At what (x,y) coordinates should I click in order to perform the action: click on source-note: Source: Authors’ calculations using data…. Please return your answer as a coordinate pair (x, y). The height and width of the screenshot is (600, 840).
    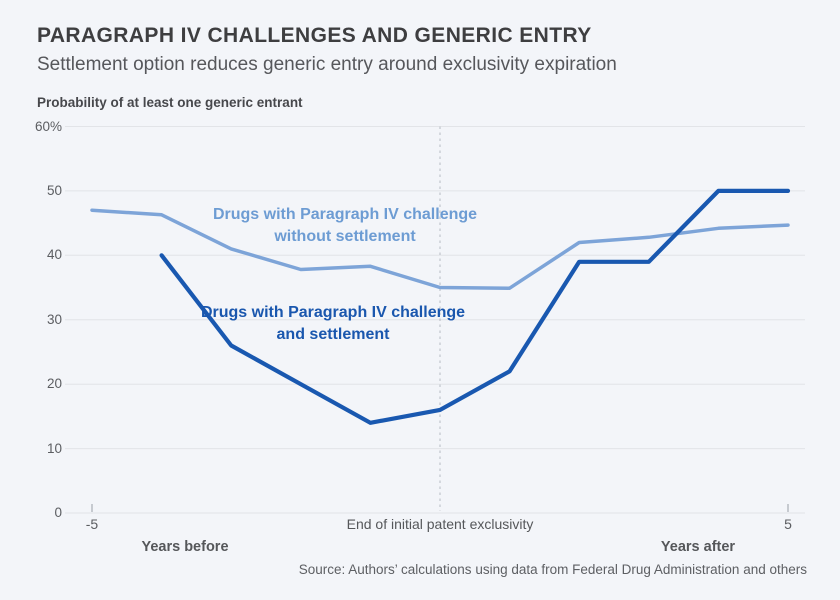
    Looking at the image, I should click on (552, 569).